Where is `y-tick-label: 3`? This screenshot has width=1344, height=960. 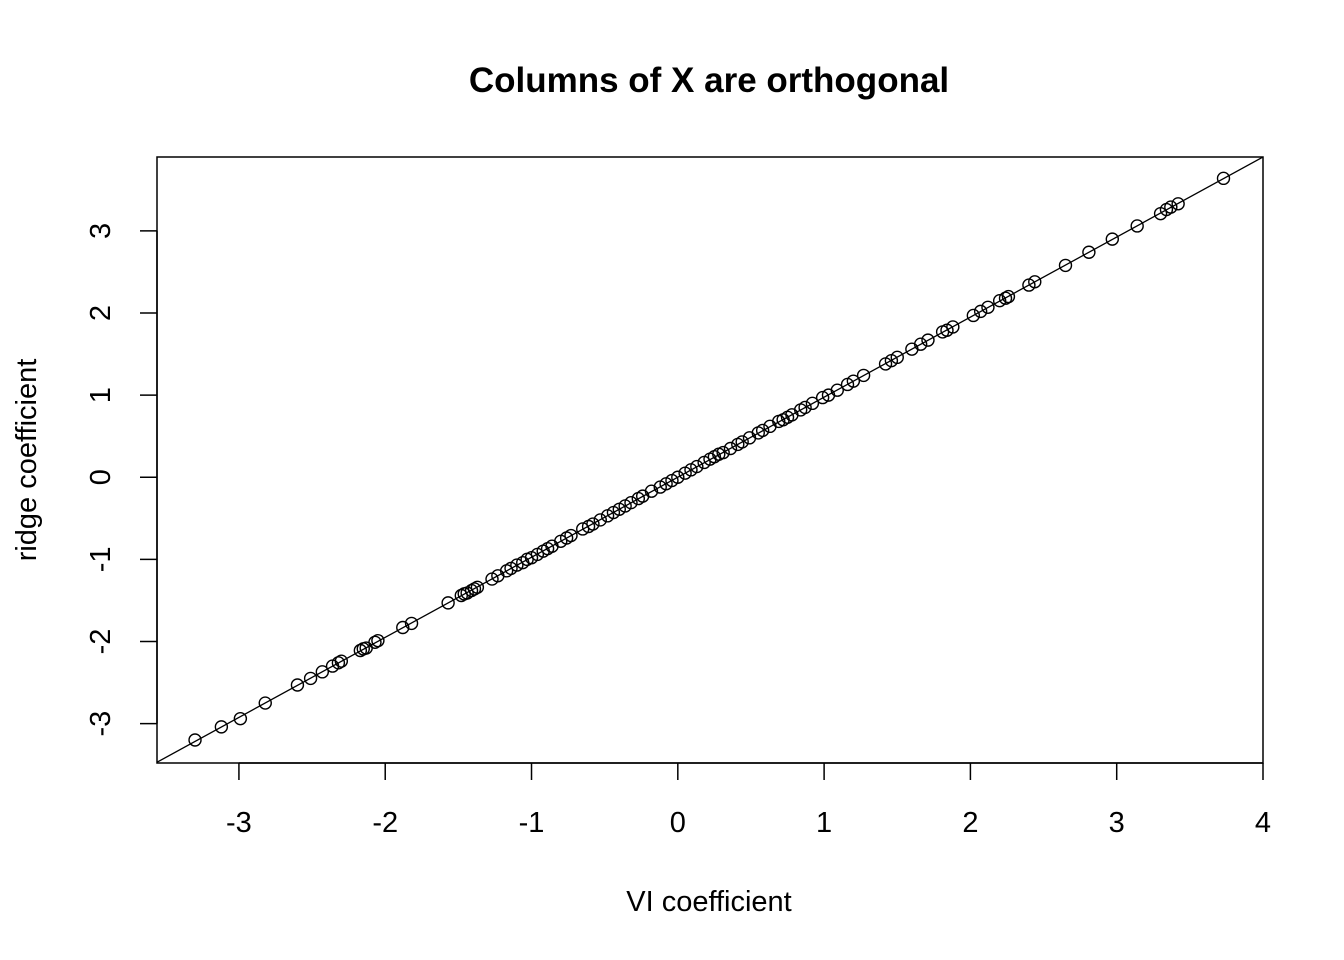
y-tick-label: 3 is located at coordinates (101, 231).